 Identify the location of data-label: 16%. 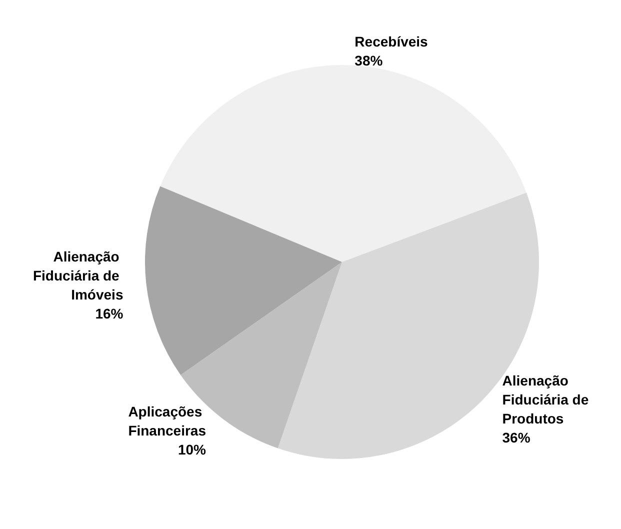
(109, 313).